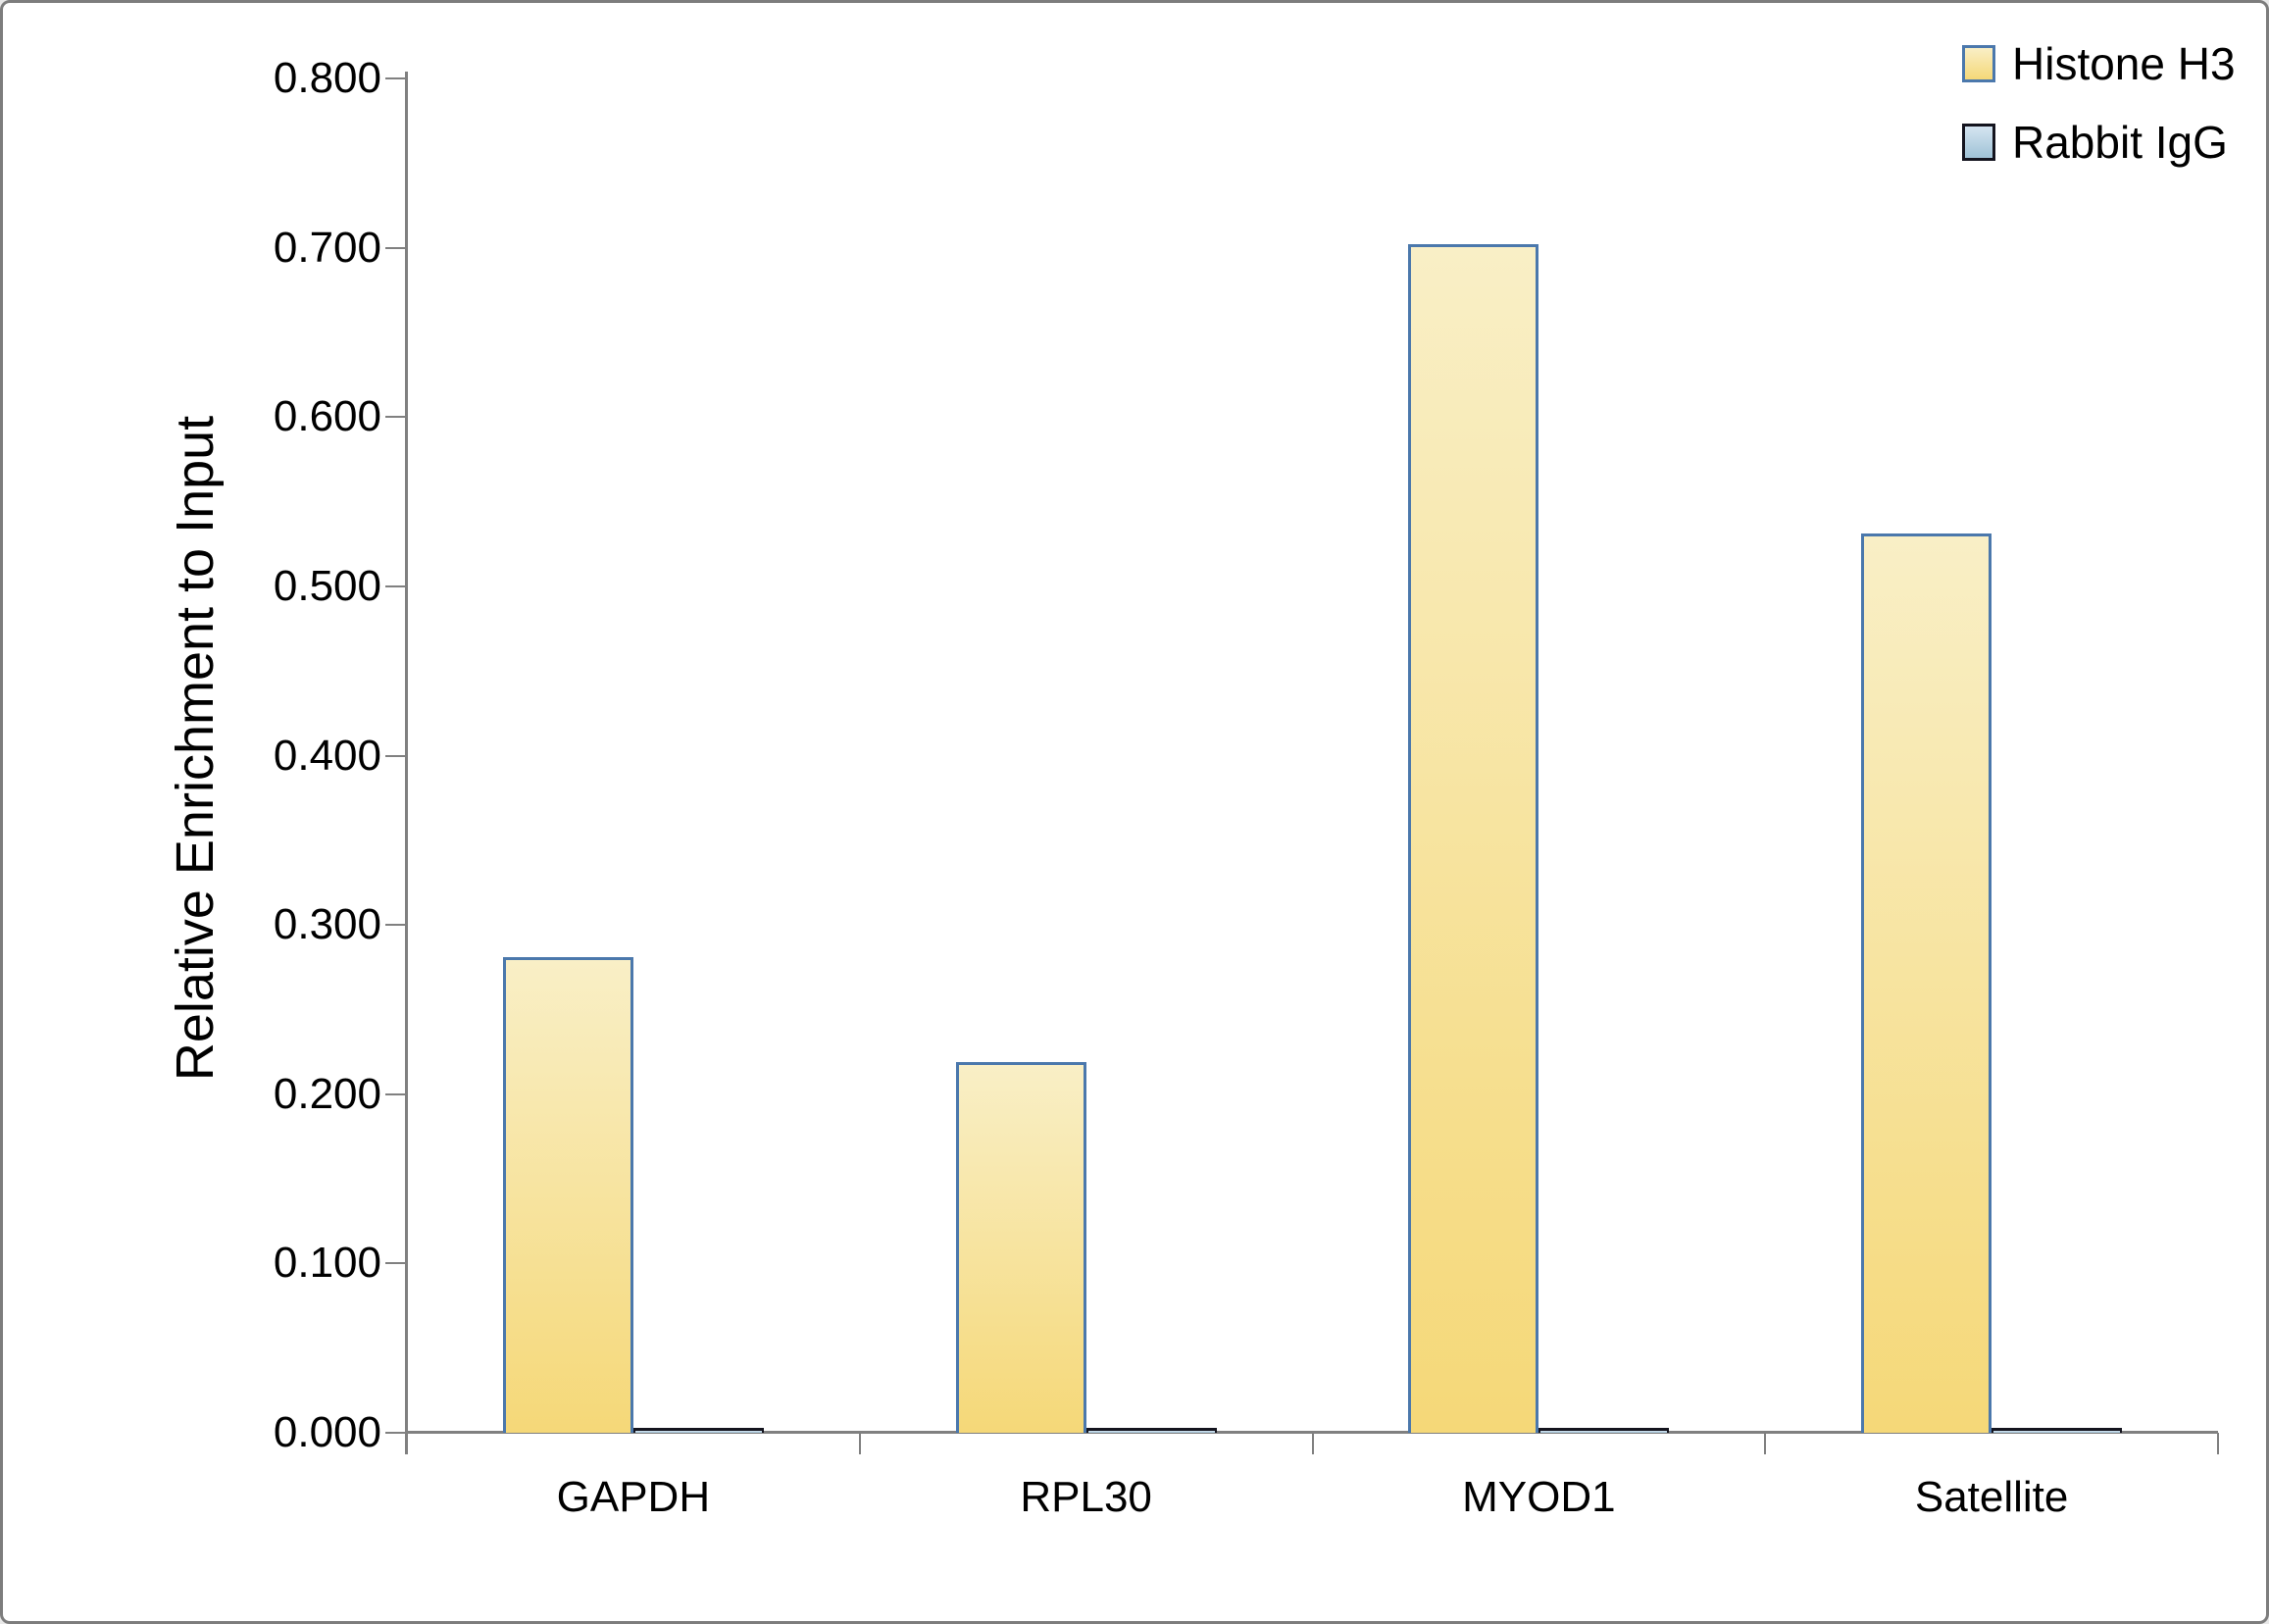 This screenshot has height=1624, width=2269. Describe the element at coordinates (2057, 1430) in the screenshot. I see `bar-rabbit-igg-satellite` at that location.